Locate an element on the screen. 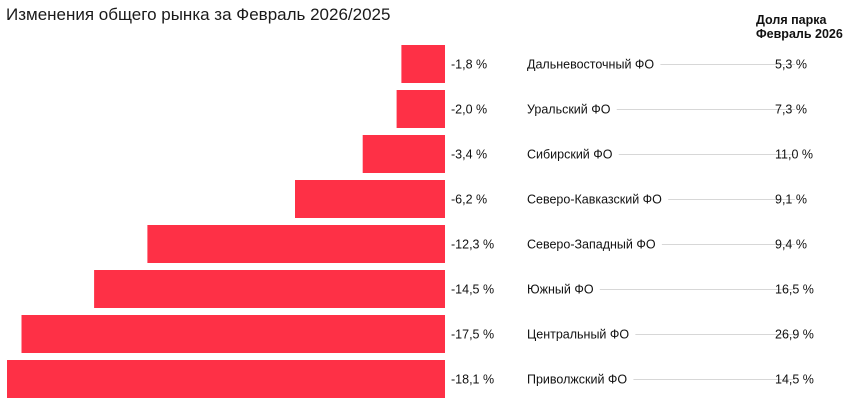  category-label: Дальневосточный ФО is located at coordinates (590, 65).